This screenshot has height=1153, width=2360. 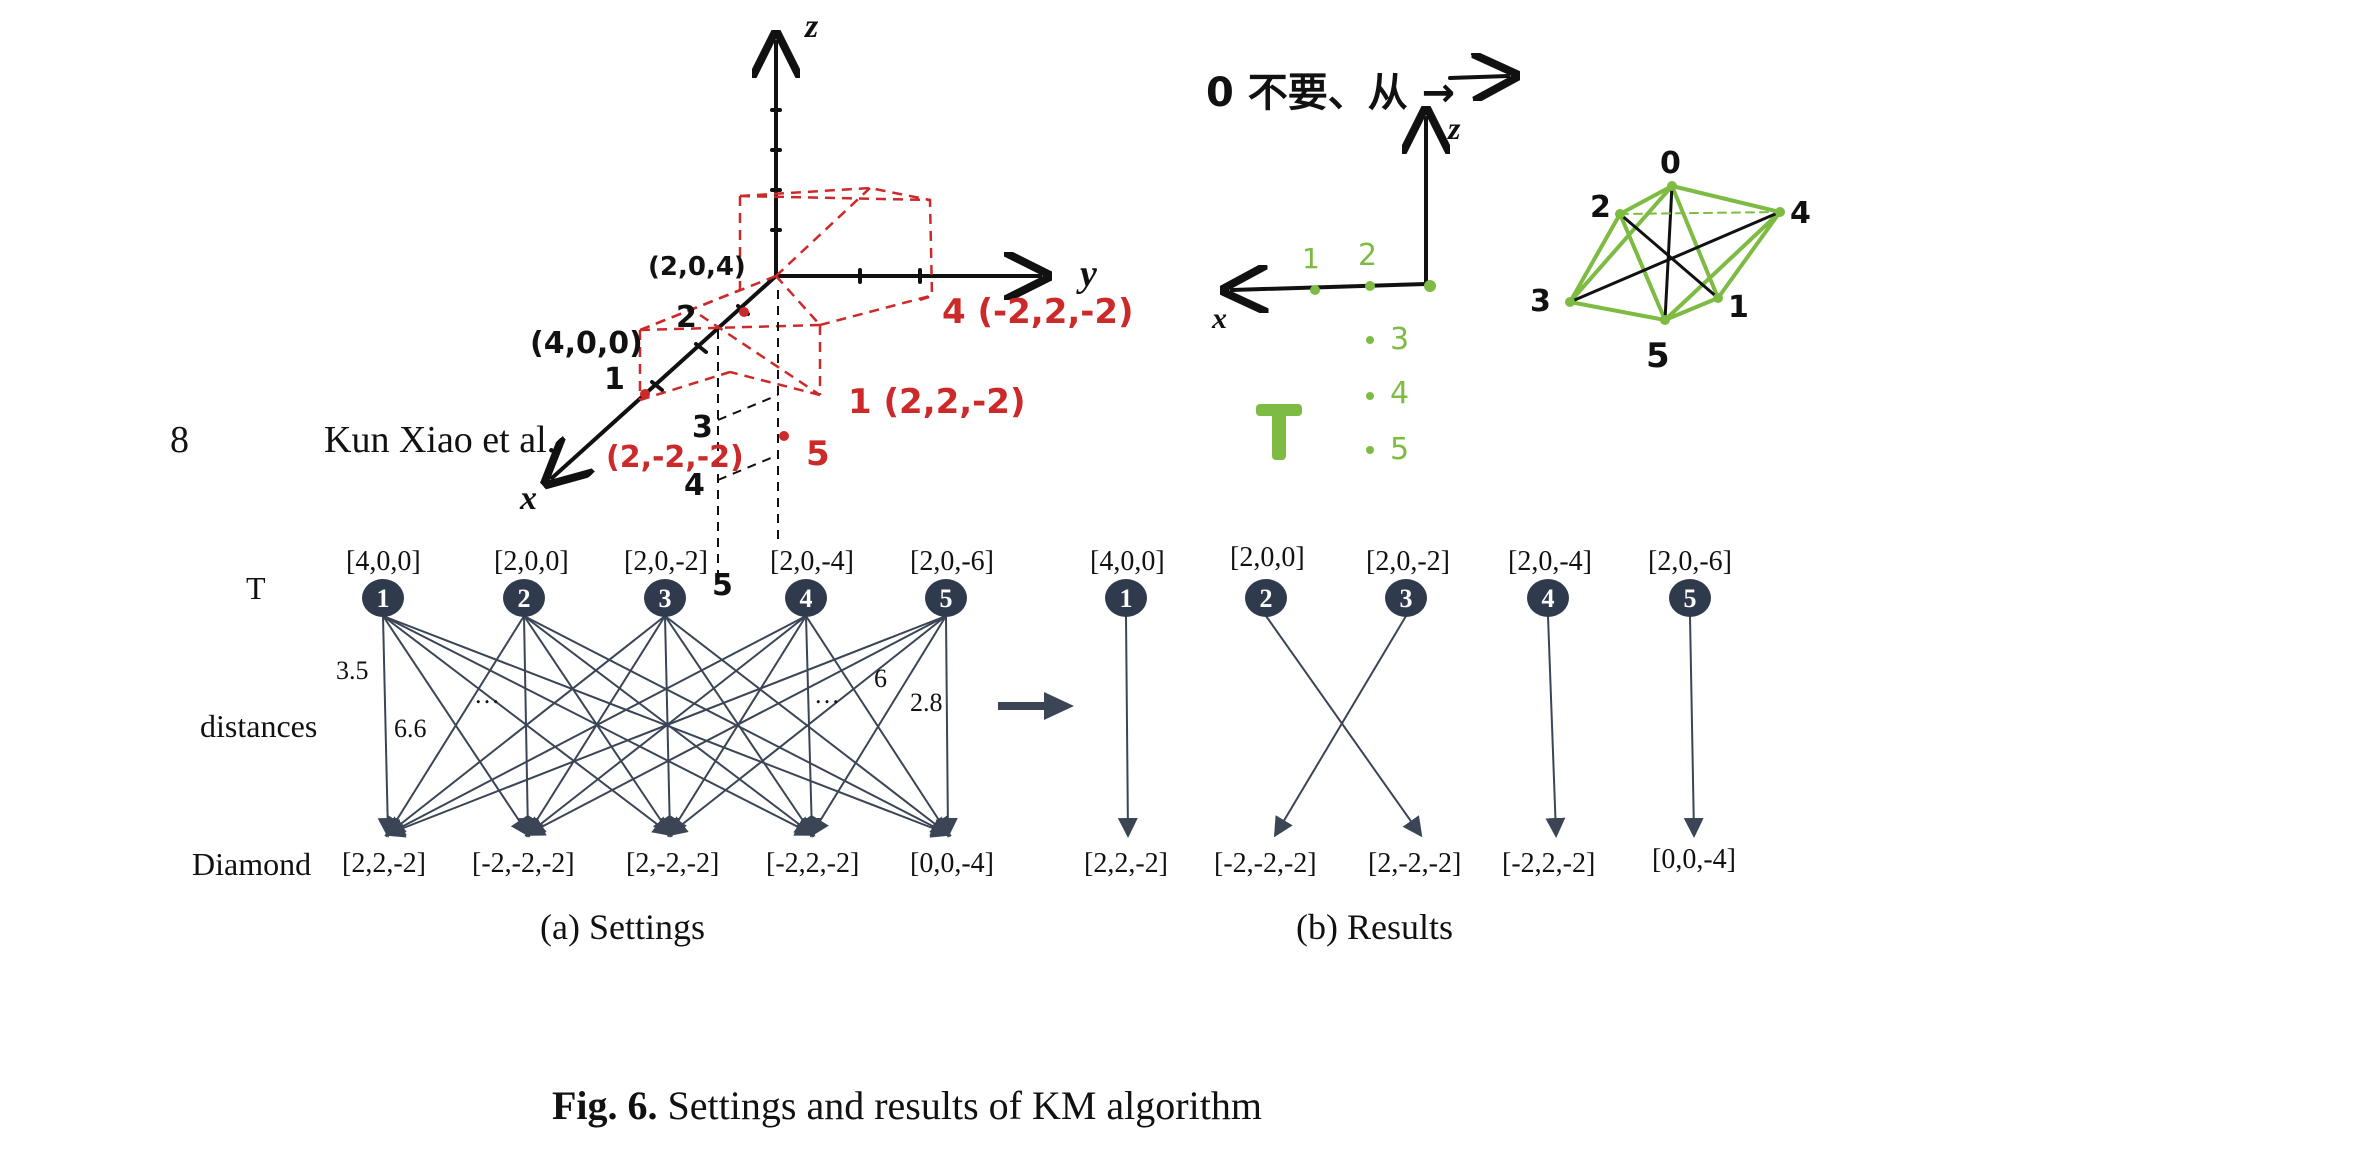 What do you see at coordinates (1694, 859) in the screenshot?
I see `diamond-coord-5: [0,0,-4]` at bounding box center [1694, 859].